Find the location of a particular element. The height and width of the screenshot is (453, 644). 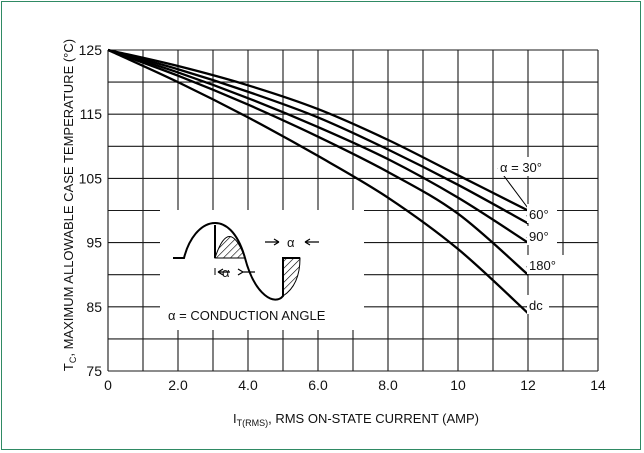

y-tick-label: 105 is located at coordinates (91, 178).